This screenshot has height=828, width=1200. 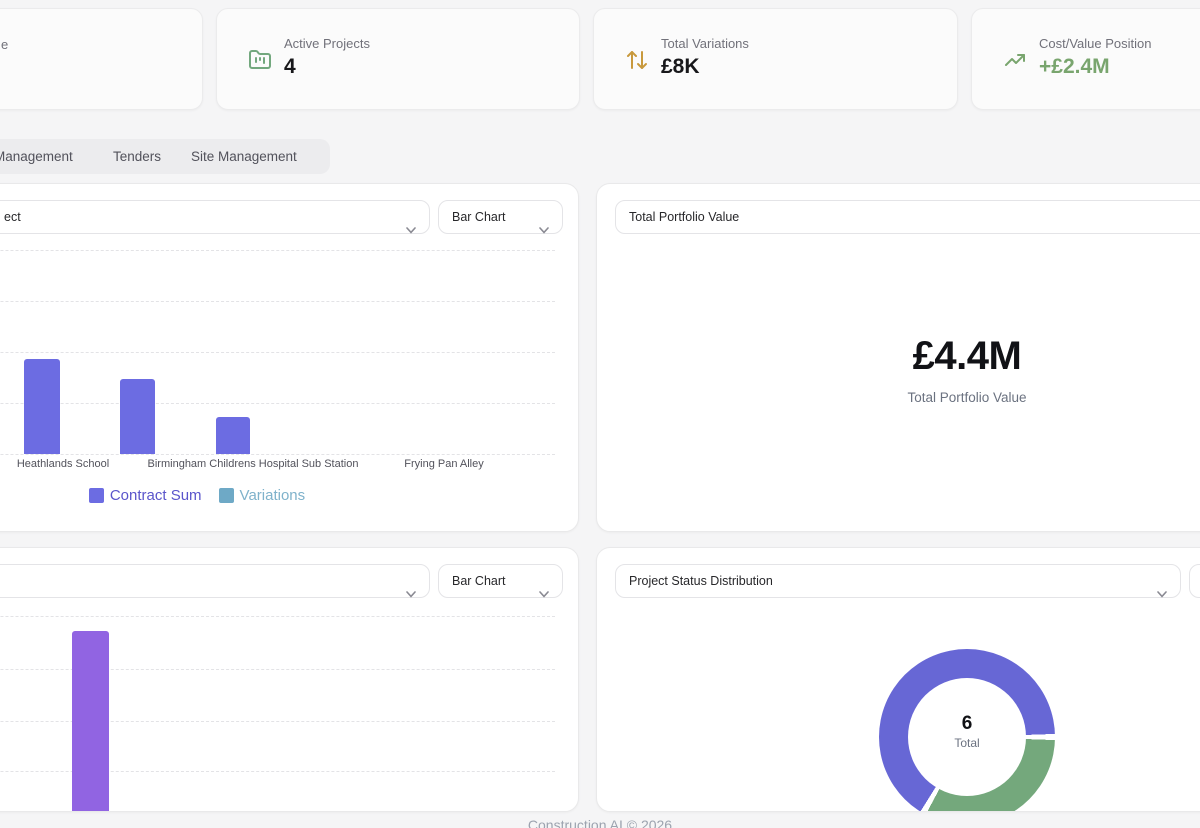 I want to click on stat-card-label: Total Variations, so click(x=705, y=43).